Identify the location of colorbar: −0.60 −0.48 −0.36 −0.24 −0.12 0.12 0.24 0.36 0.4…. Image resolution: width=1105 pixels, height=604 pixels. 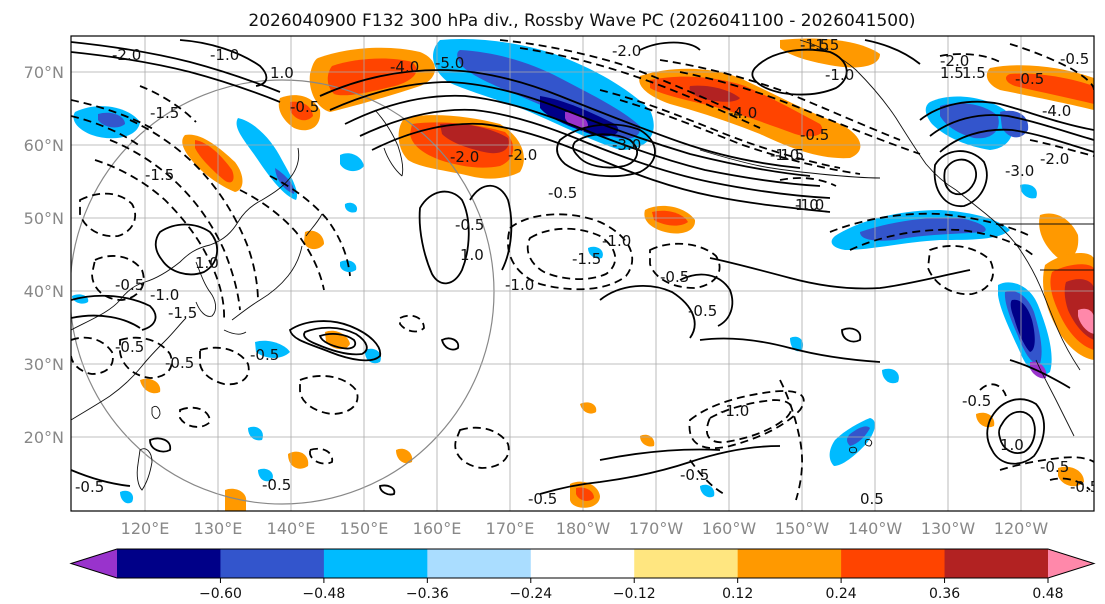
(582, 575).